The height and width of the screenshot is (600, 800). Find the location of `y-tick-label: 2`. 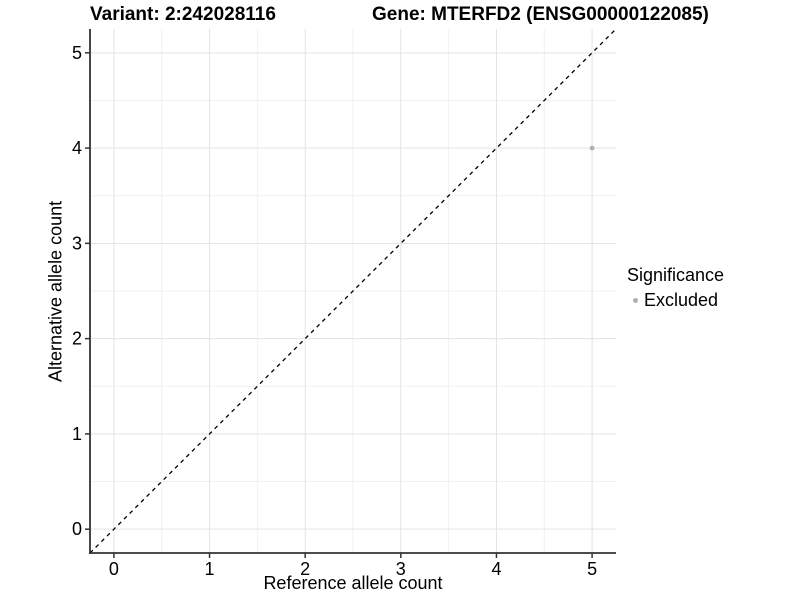

y-tick-label: 2 is located at coordinates (77, 339).